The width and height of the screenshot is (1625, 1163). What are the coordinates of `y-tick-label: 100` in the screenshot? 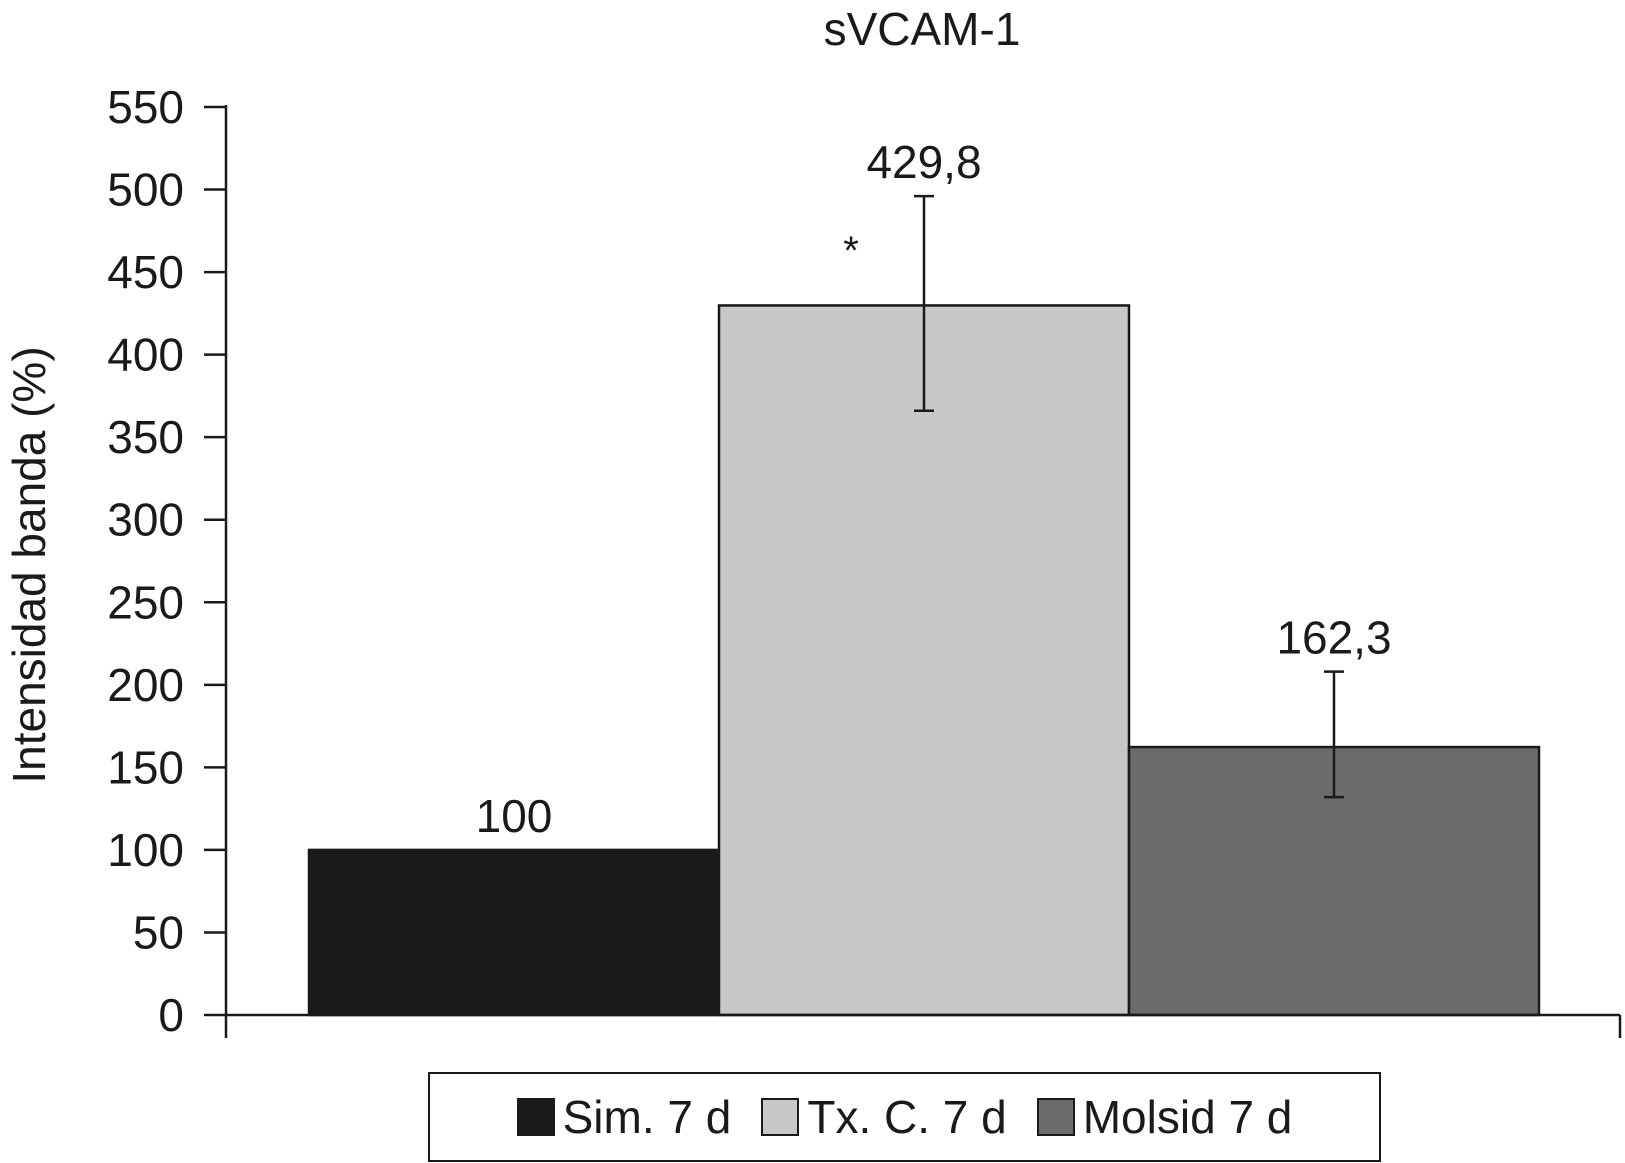 It's located at (145, 850).